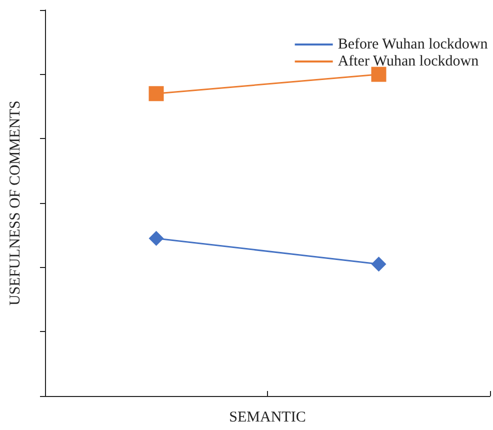 The height and width of the screenshot is (430, 493). I want to click on legend-label: Before Wuhan lockdown, so click(413, 44).